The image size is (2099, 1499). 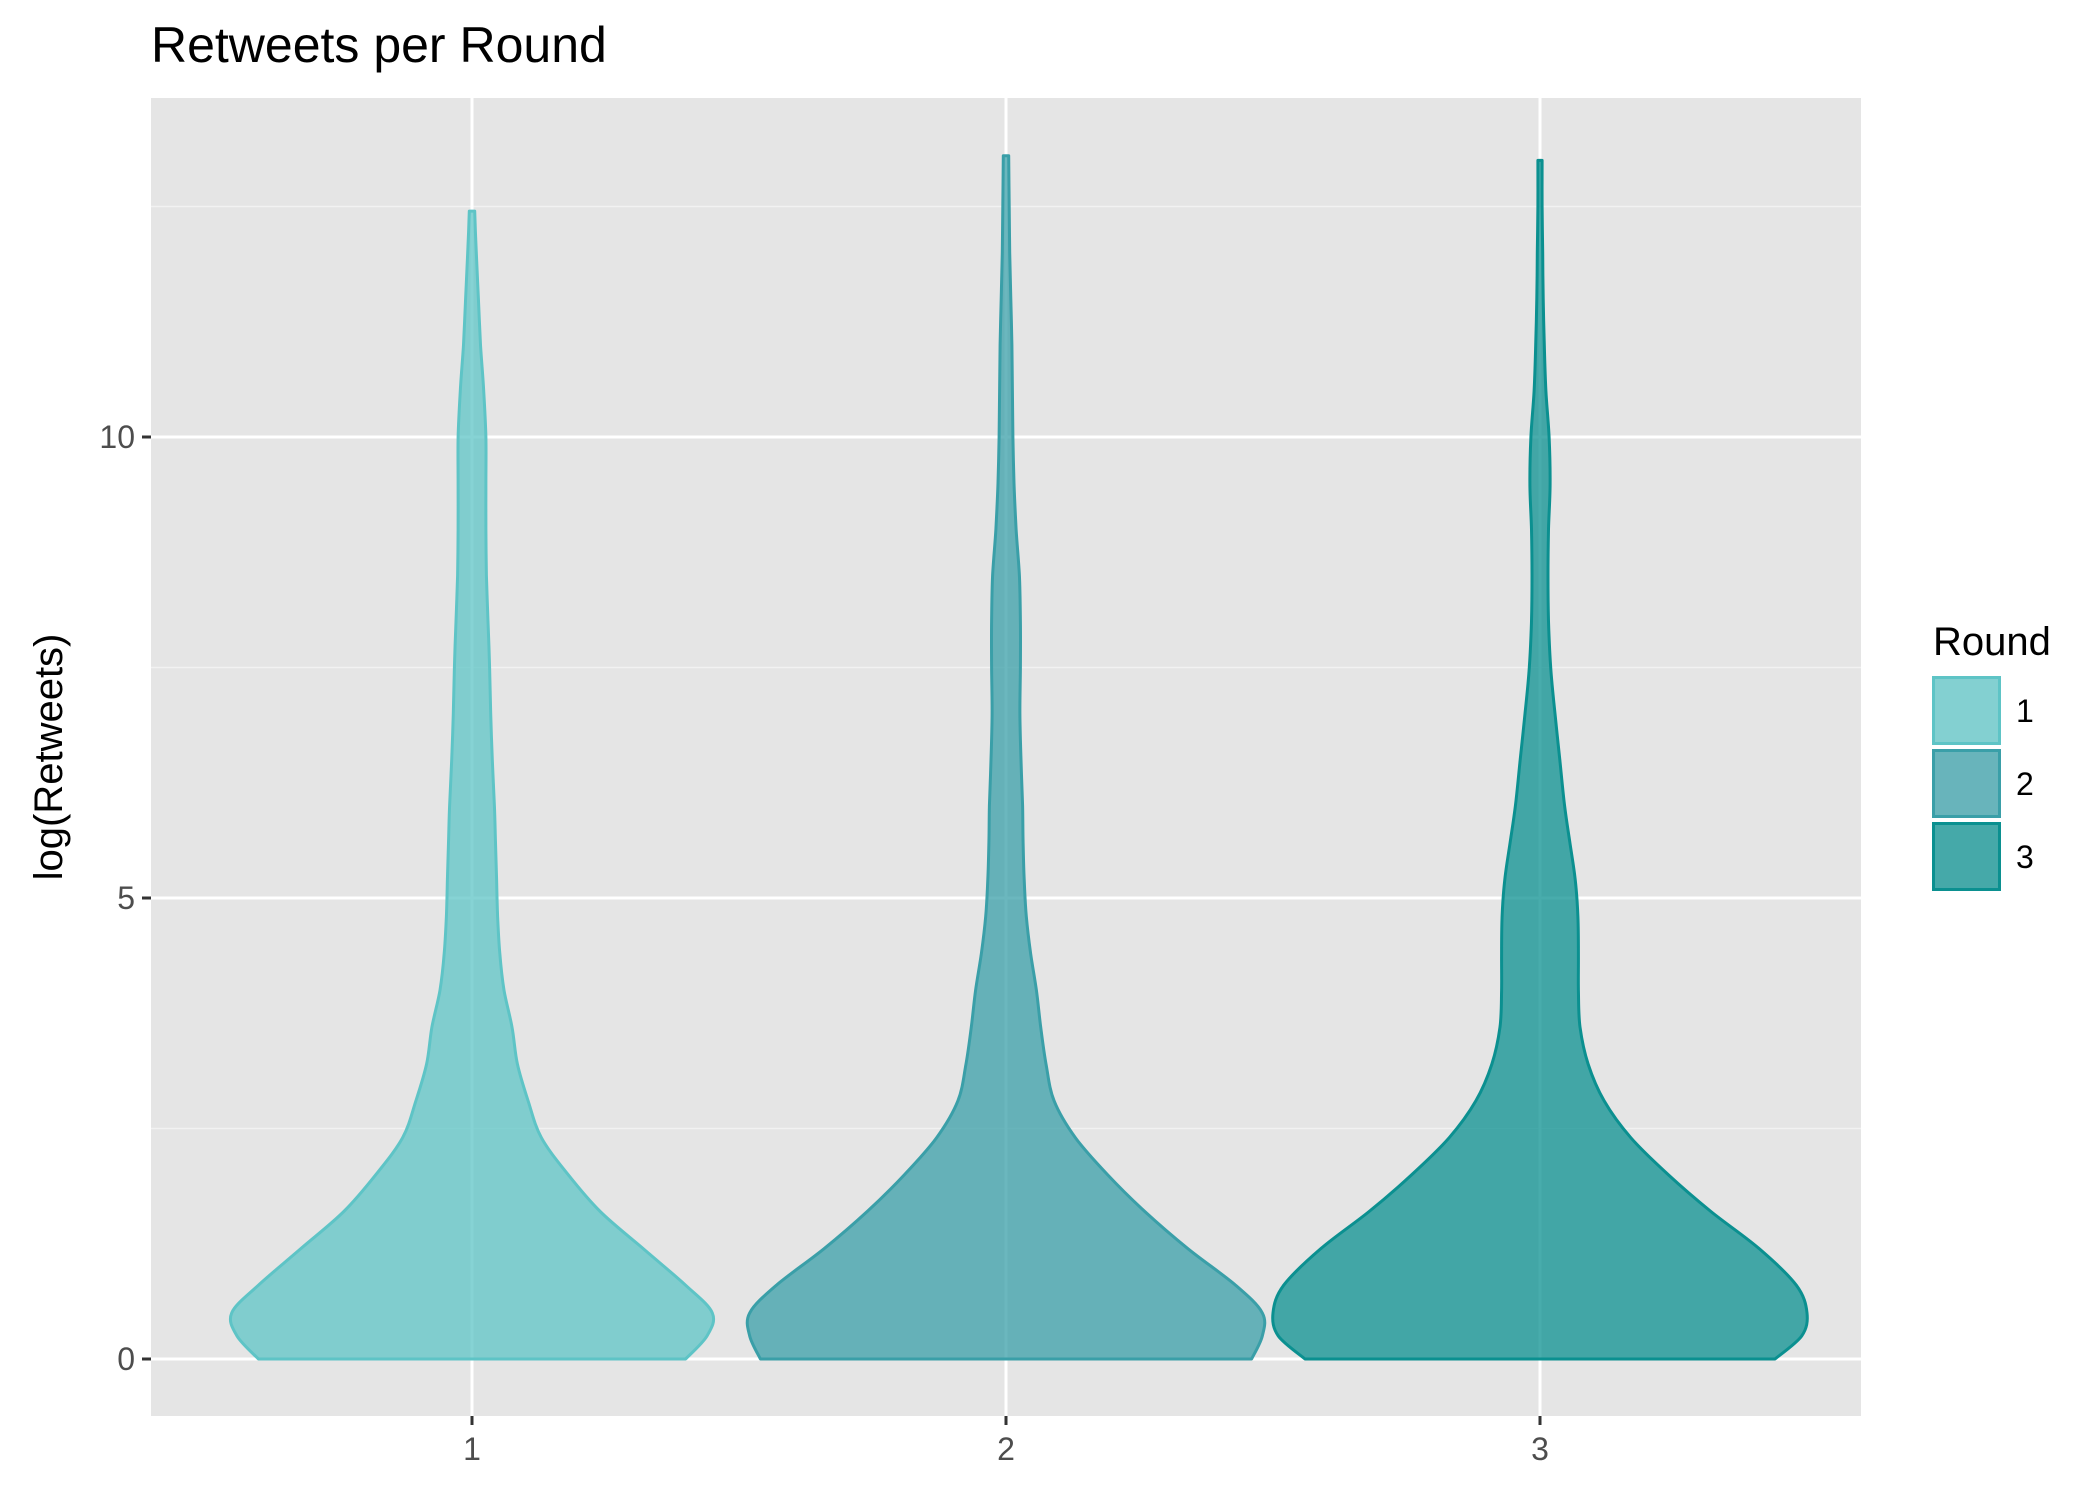 What do you see at coordinates (2025, 857) in the screenshot?
I see `legend-label-3: 3` at bounding box center [2025, 857].